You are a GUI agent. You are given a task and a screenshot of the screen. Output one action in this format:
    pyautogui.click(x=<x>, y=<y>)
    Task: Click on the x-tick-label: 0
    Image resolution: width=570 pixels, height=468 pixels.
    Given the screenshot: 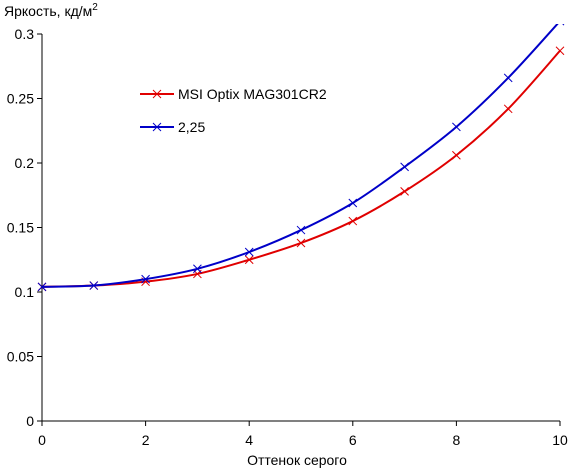 What is the action you would take?
    pyautogui.click(x=42, y=440)
    